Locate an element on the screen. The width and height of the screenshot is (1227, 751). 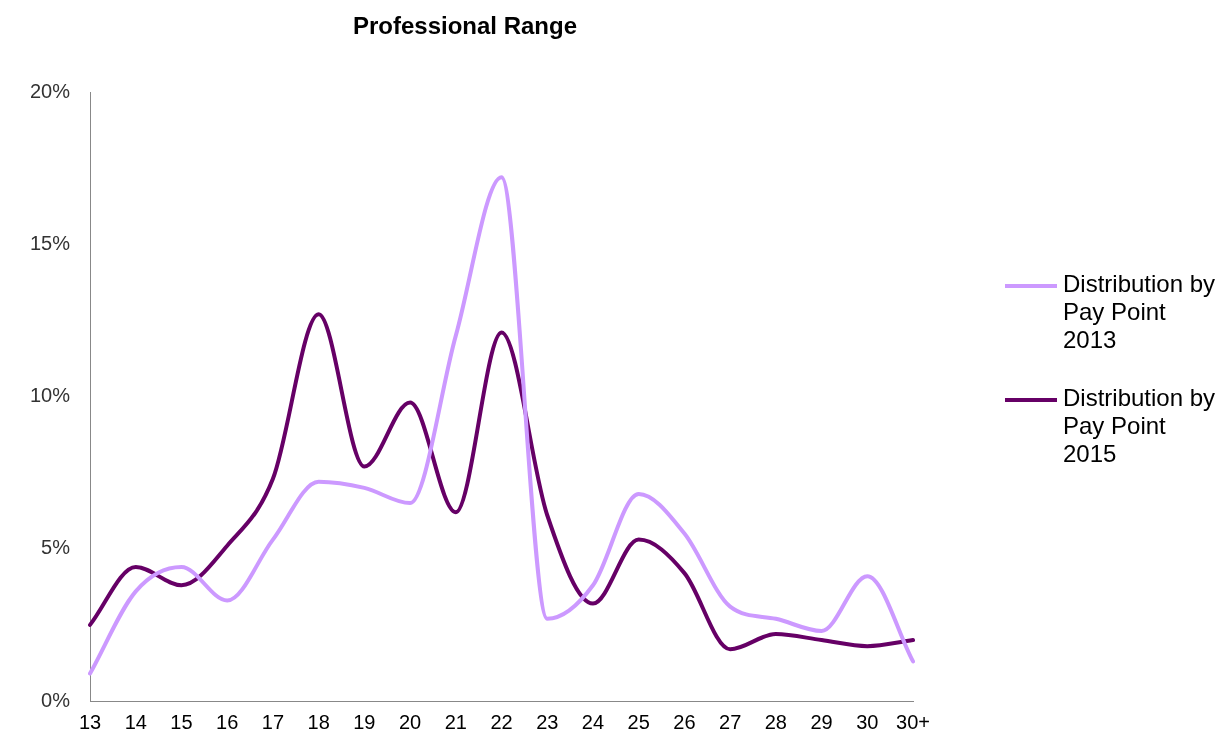
y-tick-label: 5% is located at coordinates (56, 547).